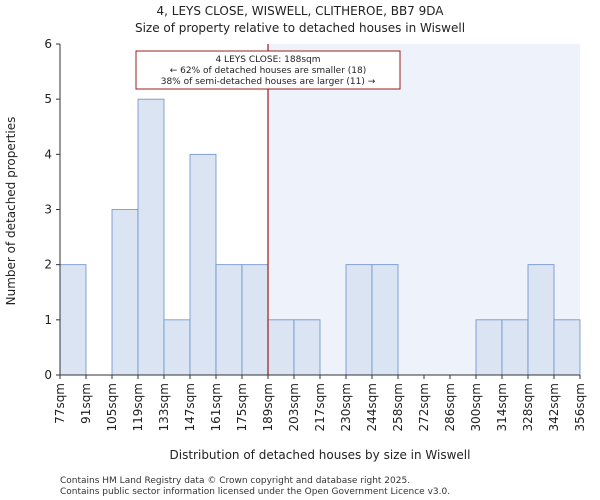  Describe the element at coordinates (48, 154) in the screenshot. I see `y-tick-label: 4` at that location.